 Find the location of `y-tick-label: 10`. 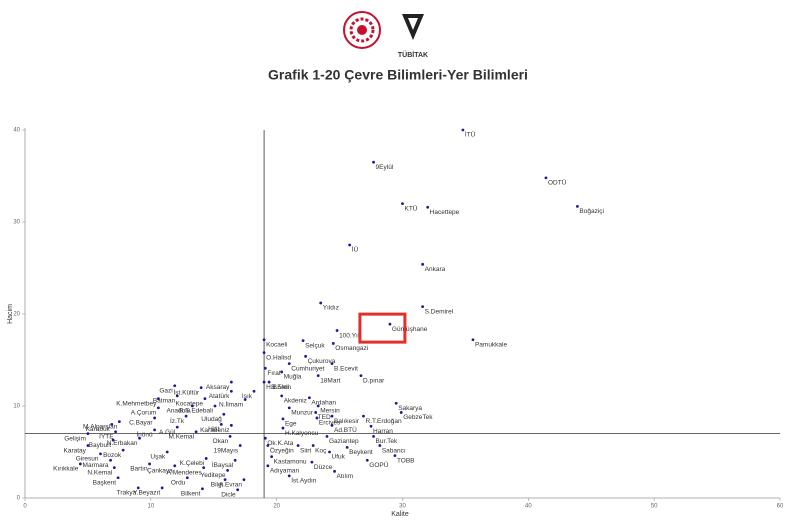

y-tick-label: 10 is located at coordinates (16, 407).